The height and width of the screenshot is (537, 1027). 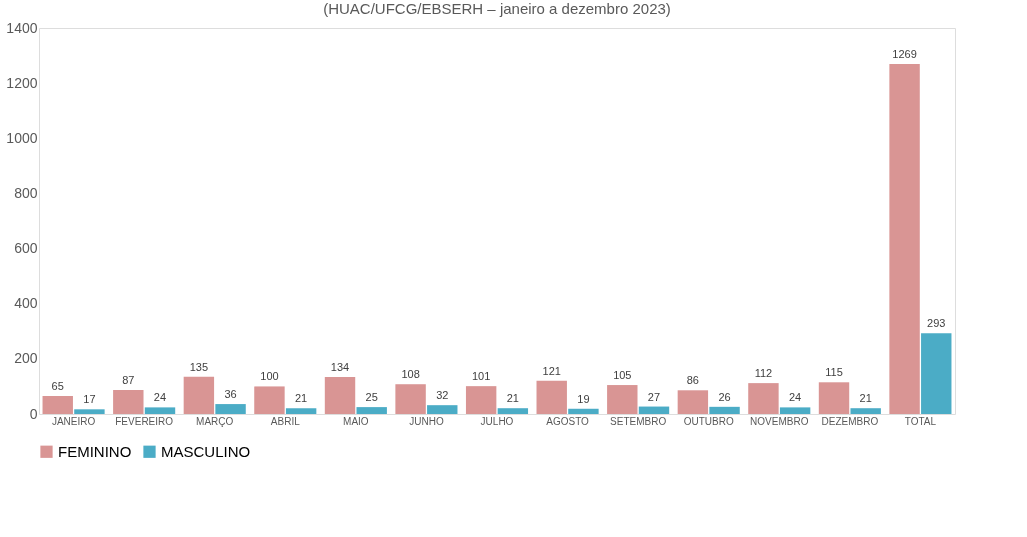 What do you see at coordinates (22, 82) in the screenshot?
I see `y-tick-label: 1200` at bounding box center [22, 82].